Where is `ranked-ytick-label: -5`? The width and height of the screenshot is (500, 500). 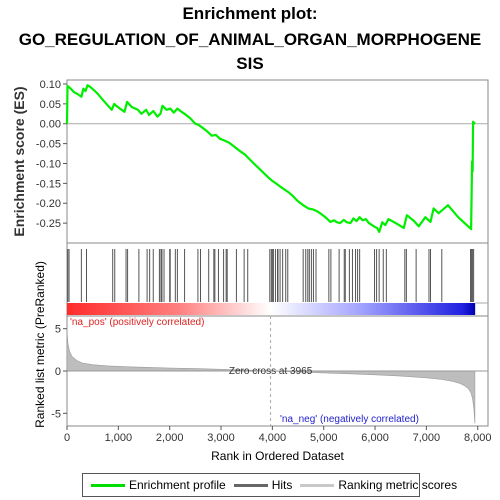 ranked-ytick-label: -5 is located at coordinates (56, 414).